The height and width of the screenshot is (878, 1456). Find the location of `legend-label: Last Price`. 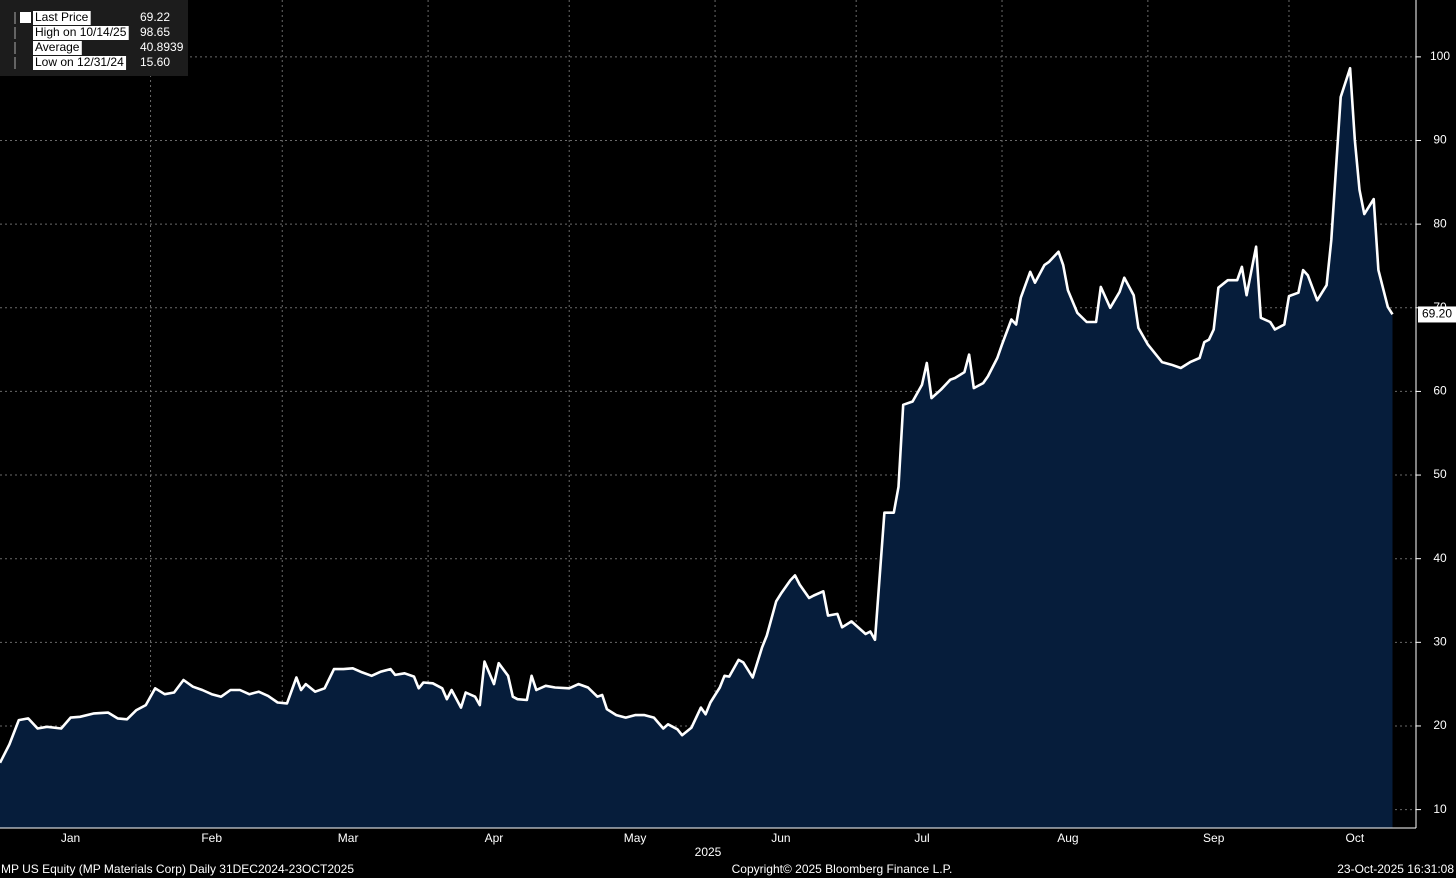

legend-label: Last Price is located at coordinates (62, 17).